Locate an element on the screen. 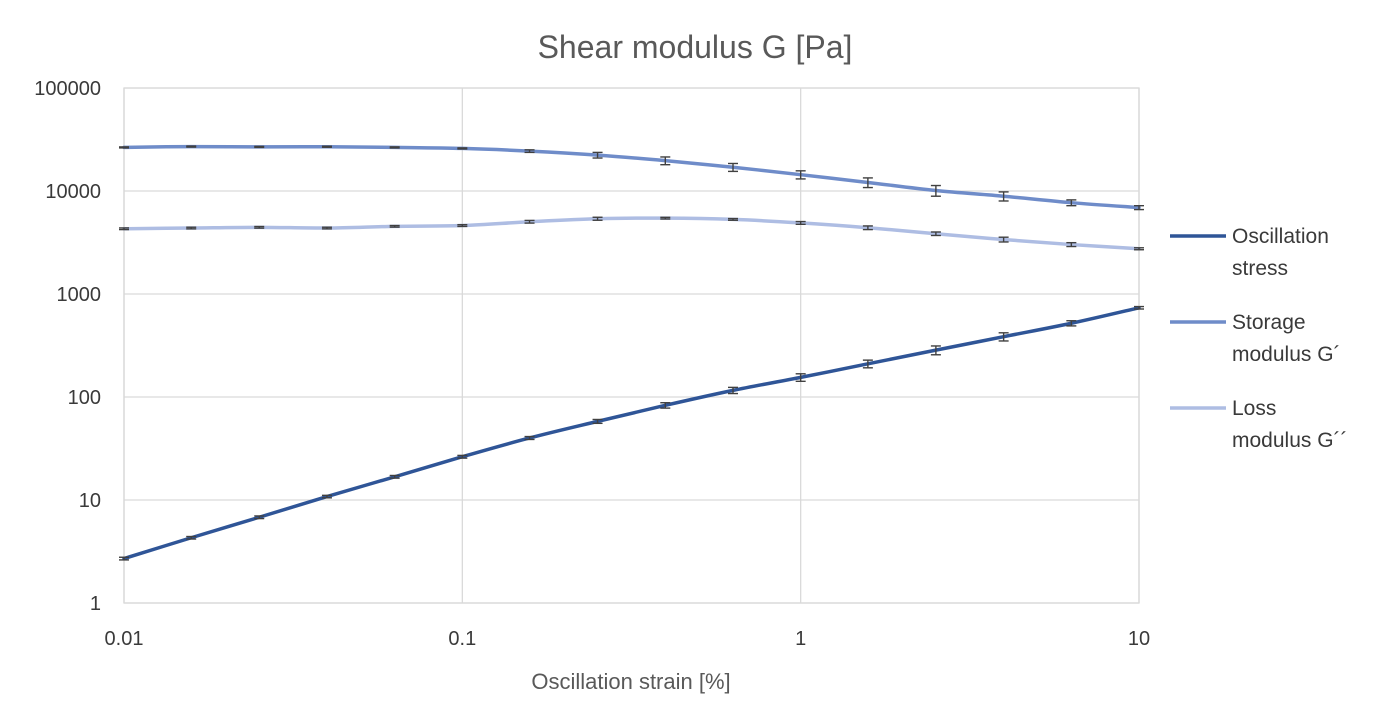 The height and width of the screenshot is (715, 1391). y-tick-label: 10 is located at coordinates (90, 501).